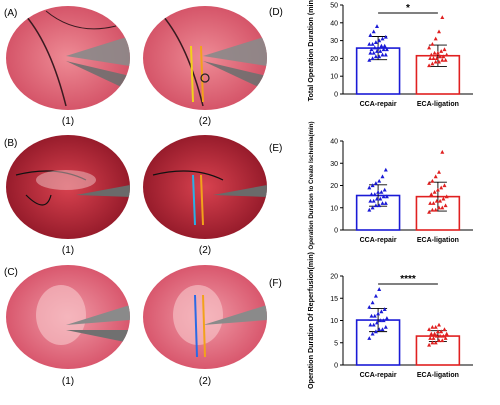 Image resolution: width=500 pixels, height=405 pixels. Describe the element at coordinates (205, 58) in the screenshot. I see `surgical-photo-a2` at that location.